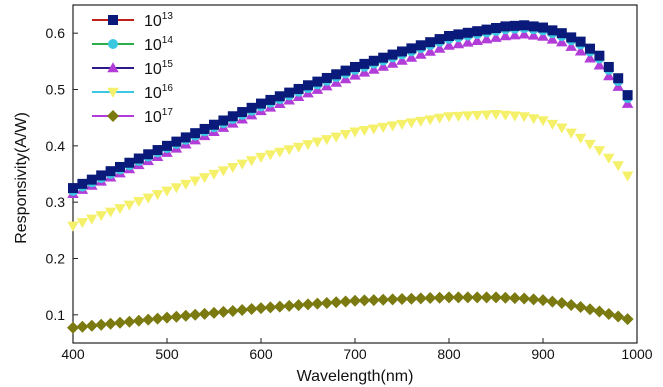 The image size is (663, 387). Describe the element at coordinates (449, 354) in the screenshot. I see `x-tick-label: 800` at that location.